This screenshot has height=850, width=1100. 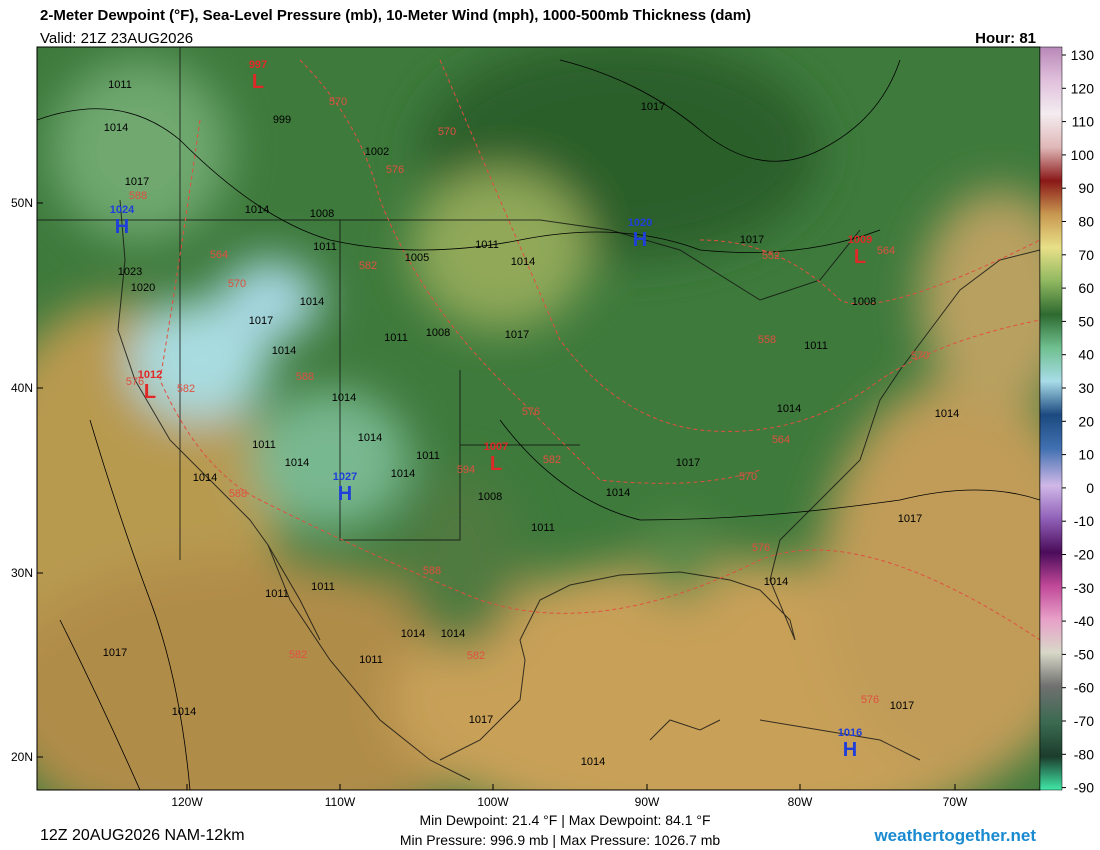 What do you see at coordinates (258, 65) in the screenshot?
I see `center-value: 997` at bounding box center [258, 65].